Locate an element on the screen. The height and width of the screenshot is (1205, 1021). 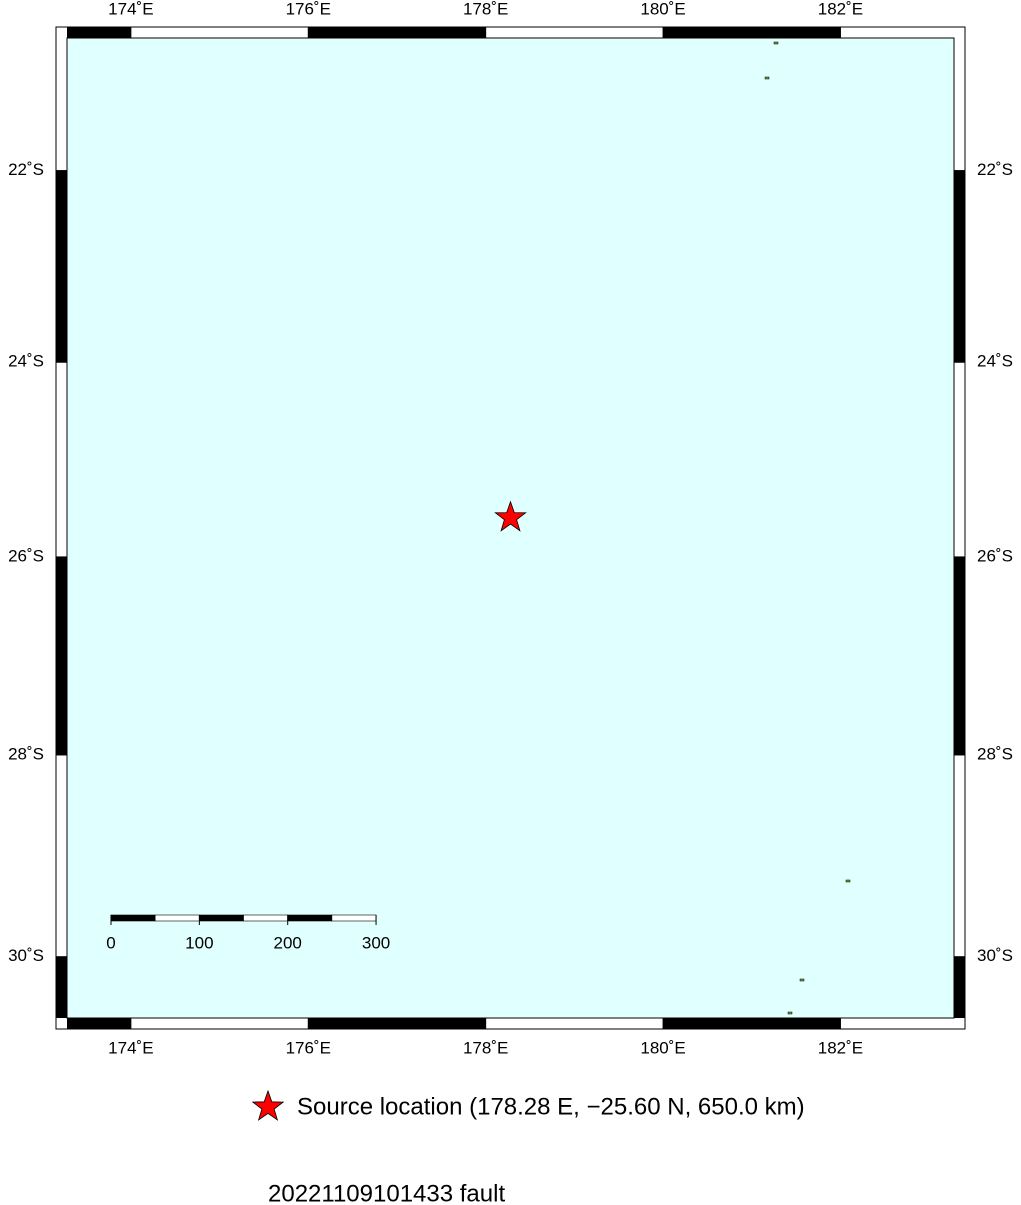
scale-label: 100 is located at coordinates (199, 942).